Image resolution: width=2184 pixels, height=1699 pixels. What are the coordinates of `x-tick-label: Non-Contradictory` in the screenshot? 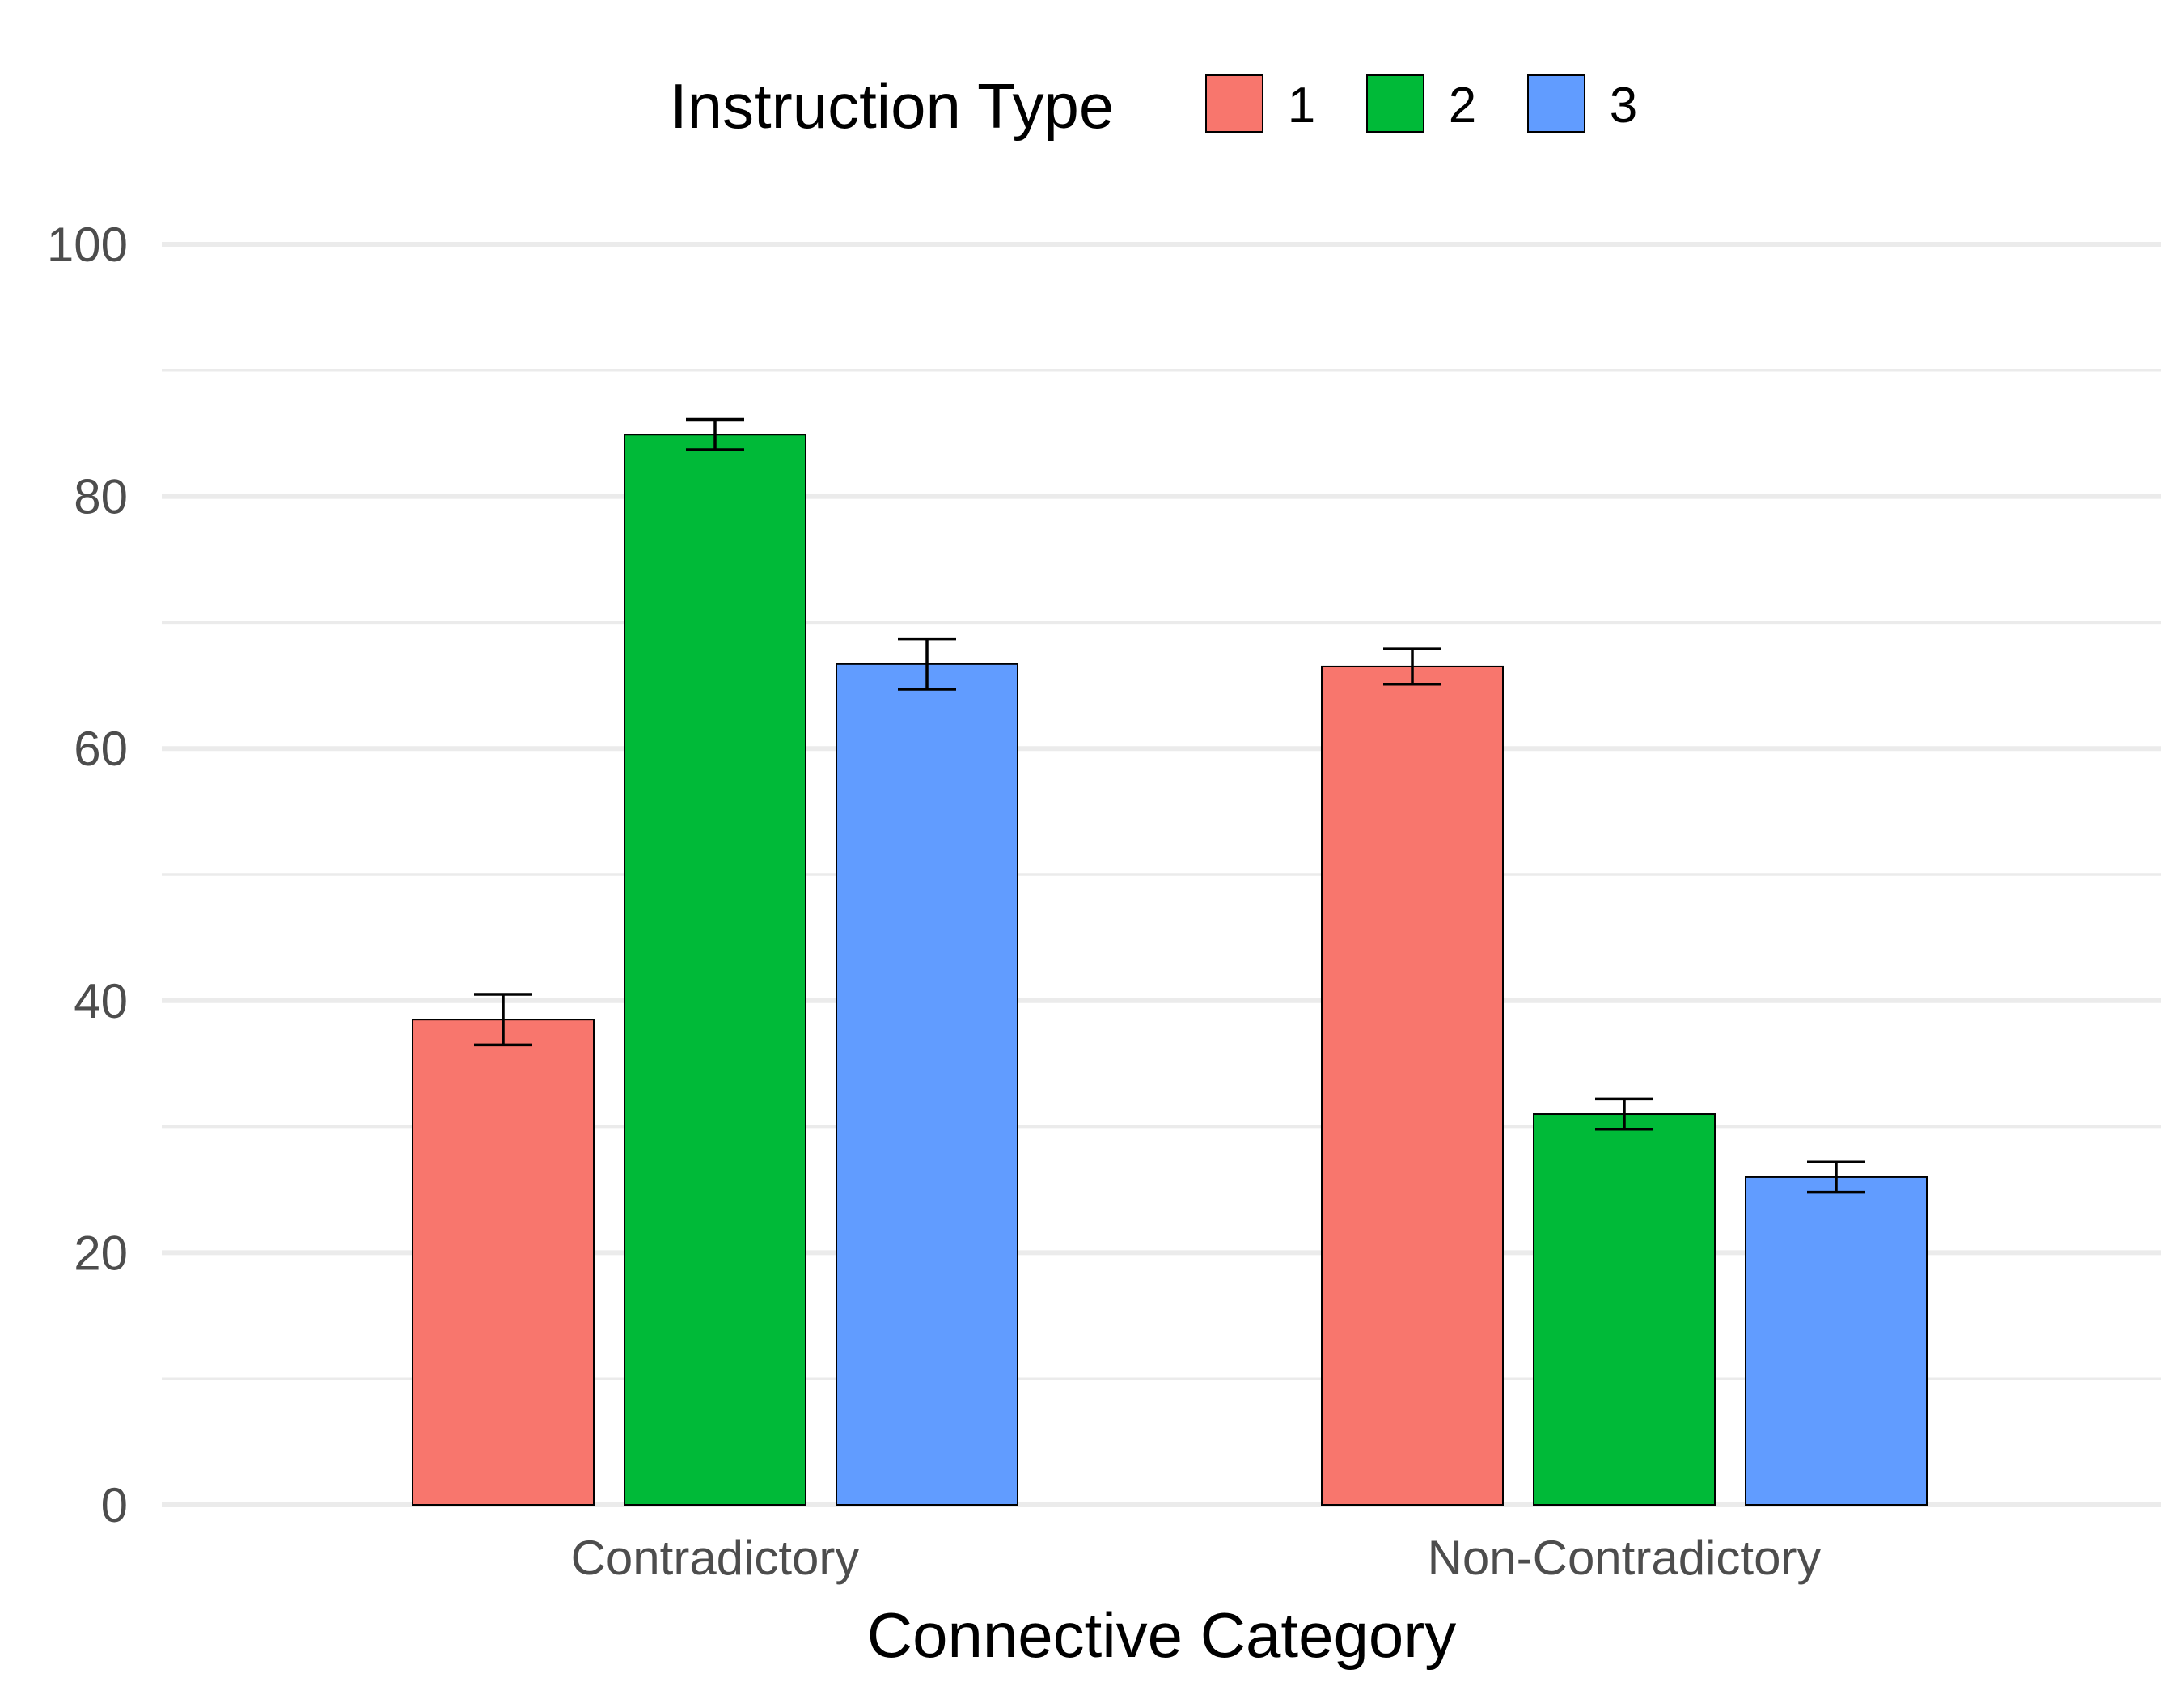 It's located at (1625, 1558).